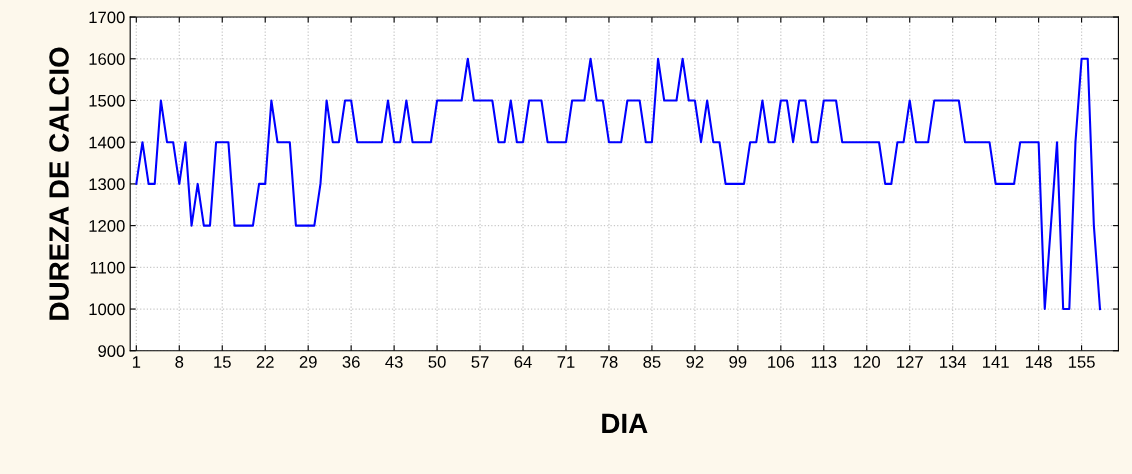 The height and width of the screenshot is (474, 1132). Describe the element at coordinates (867, 362) in the screenshot. I see `x-tick-label: 120` at that location.